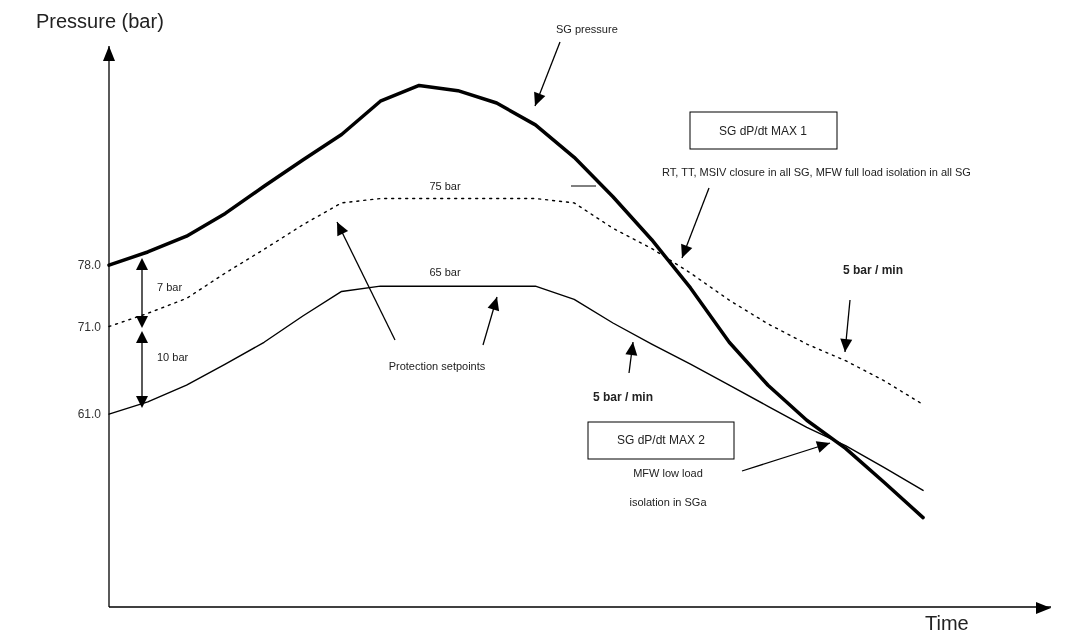  What do you see at coordinates (89, 414) in the screenshot?
I see `y-tick-label: 61.0` at bounding box center [89, 414].